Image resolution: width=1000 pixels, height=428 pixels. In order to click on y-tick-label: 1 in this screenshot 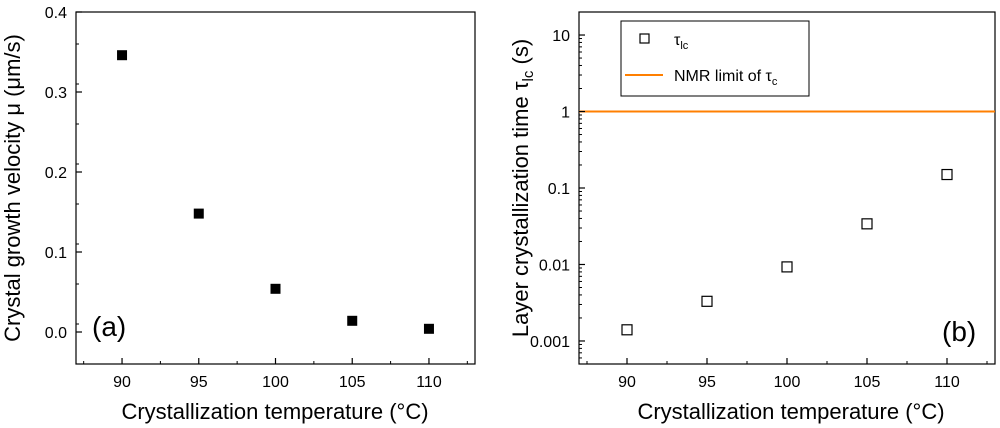, I will do `click(565, 113)`.